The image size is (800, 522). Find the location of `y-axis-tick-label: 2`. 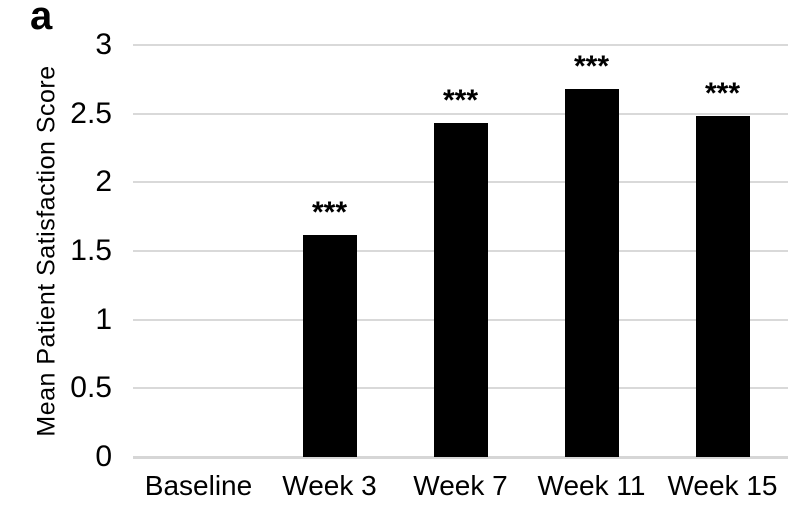

y-axis-tick-label: 2 is located at coordinates (103, 182).